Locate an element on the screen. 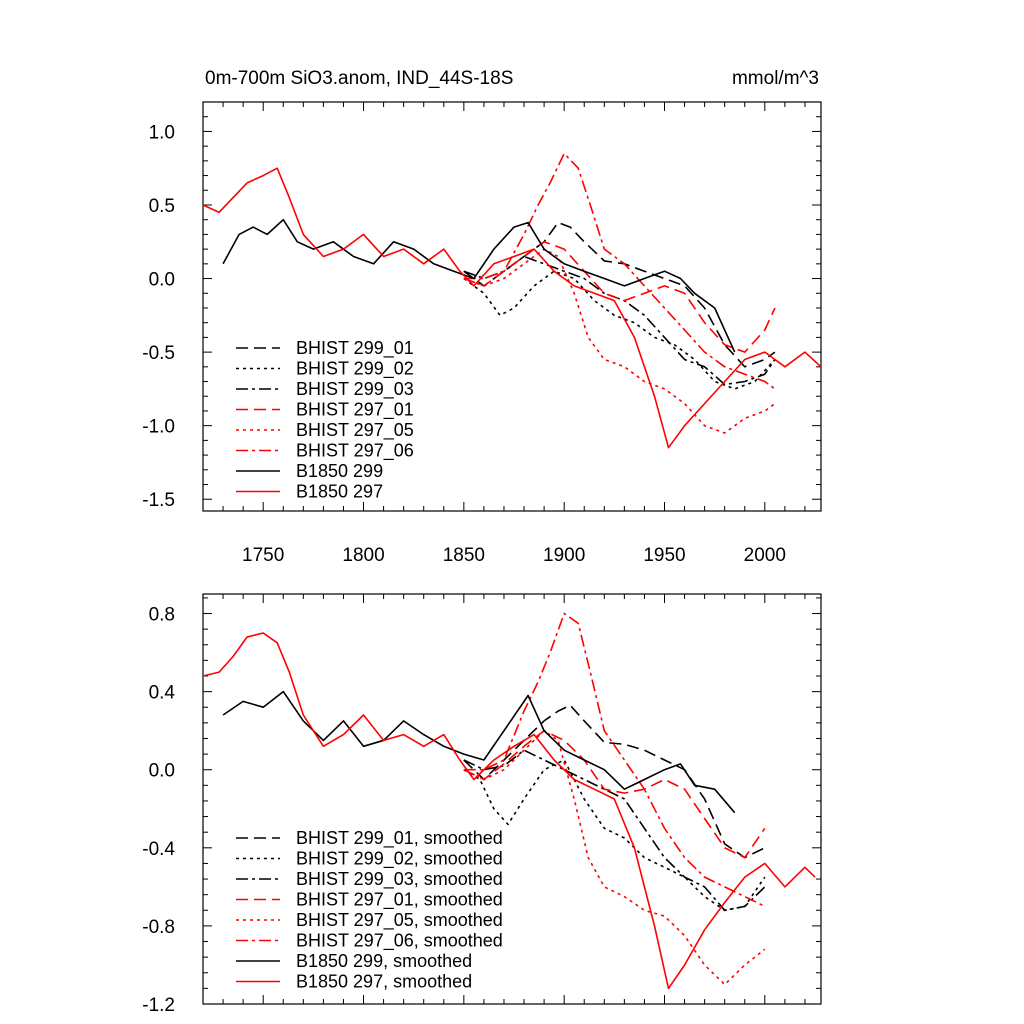 Image resolution: width=1024 pixels, height=1024 pixels. legend-label: BHIST 299_03 is located at coordinates (355, 389).